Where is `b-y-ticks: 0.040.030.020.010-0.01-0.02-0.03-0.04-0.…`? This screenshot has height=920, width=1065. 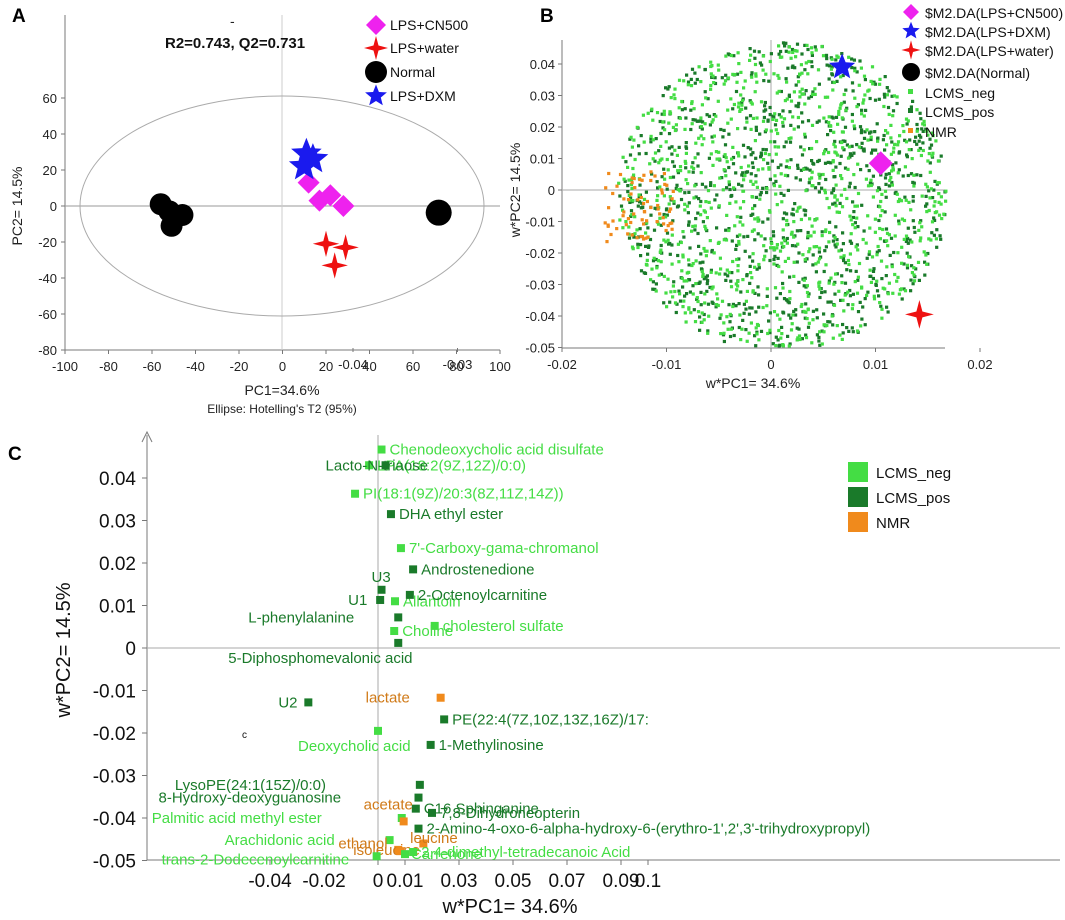 b-y-ticks: 0.040.030.020.010-0.01-0.02-0.03-0.04-0.… is located at coordinates (543, 206).